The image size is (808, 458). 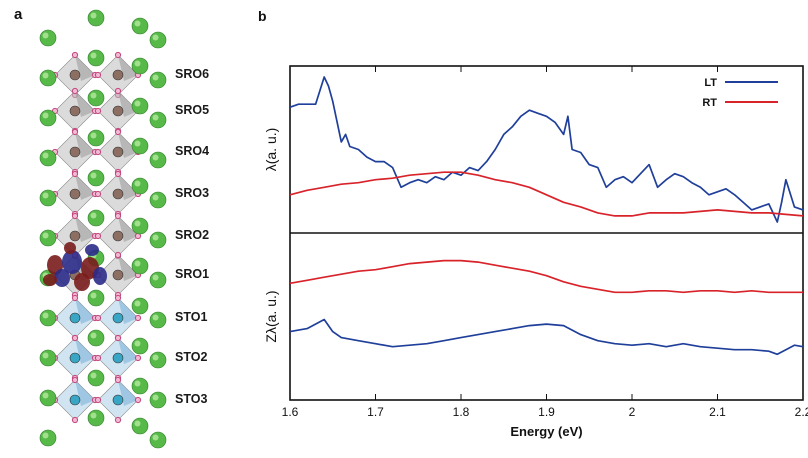 I want to click on layer-label-sto1: STO1, so click(x=191, y=317).